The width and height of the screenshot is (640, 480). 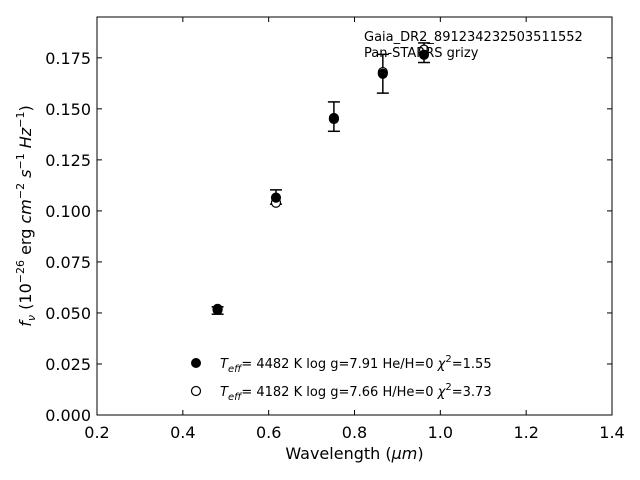 I want to click on legend-marker-filled, so click(x=196, y=363).